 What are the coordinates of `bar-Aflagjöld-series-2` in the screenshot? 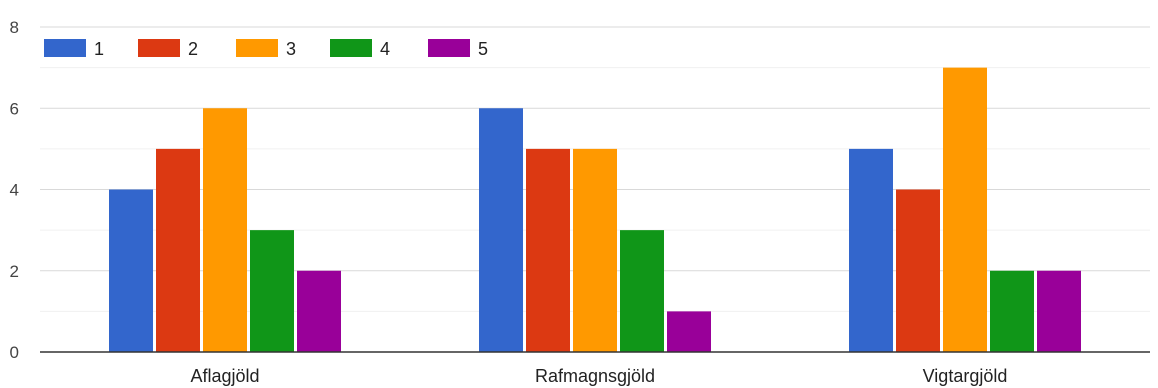 It's located at (178, 250).